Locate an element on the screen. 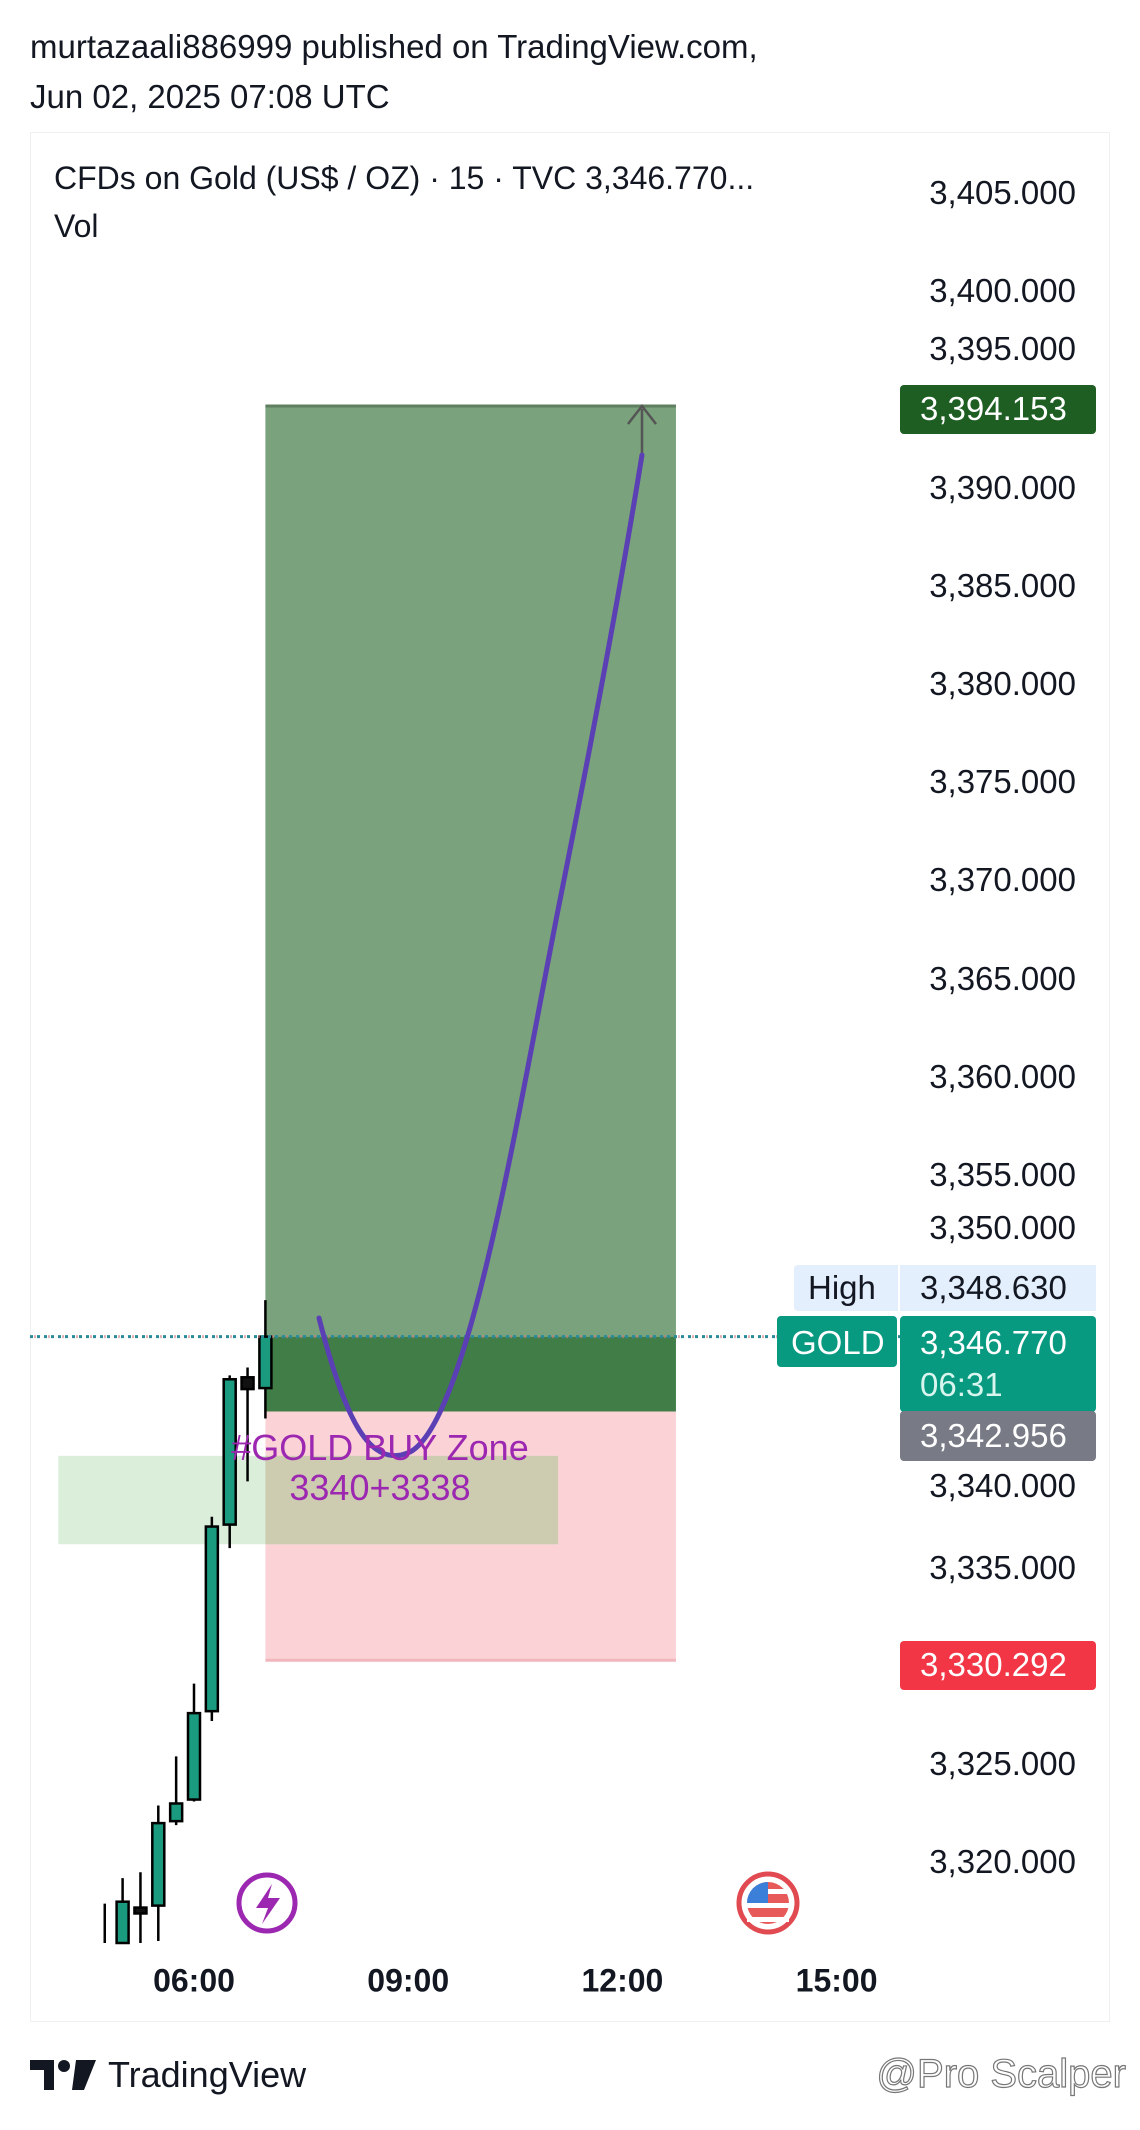 Image resolution: width=1140 pixels, height=2130 pixels. price-axis-label: 3,390.000 is located at coordinates (1002, 487).